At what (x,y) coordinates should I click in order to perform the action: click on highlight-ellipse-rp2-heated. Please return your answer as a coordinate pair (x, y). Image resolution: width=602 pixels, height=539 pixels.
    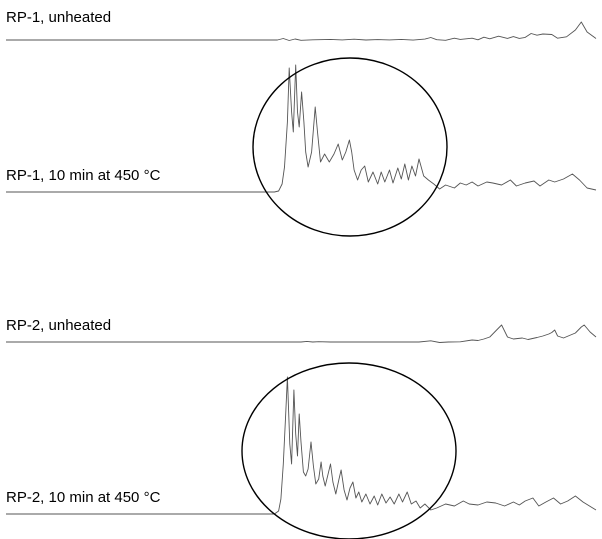
    Looking at the image, I should click on (349, 450).